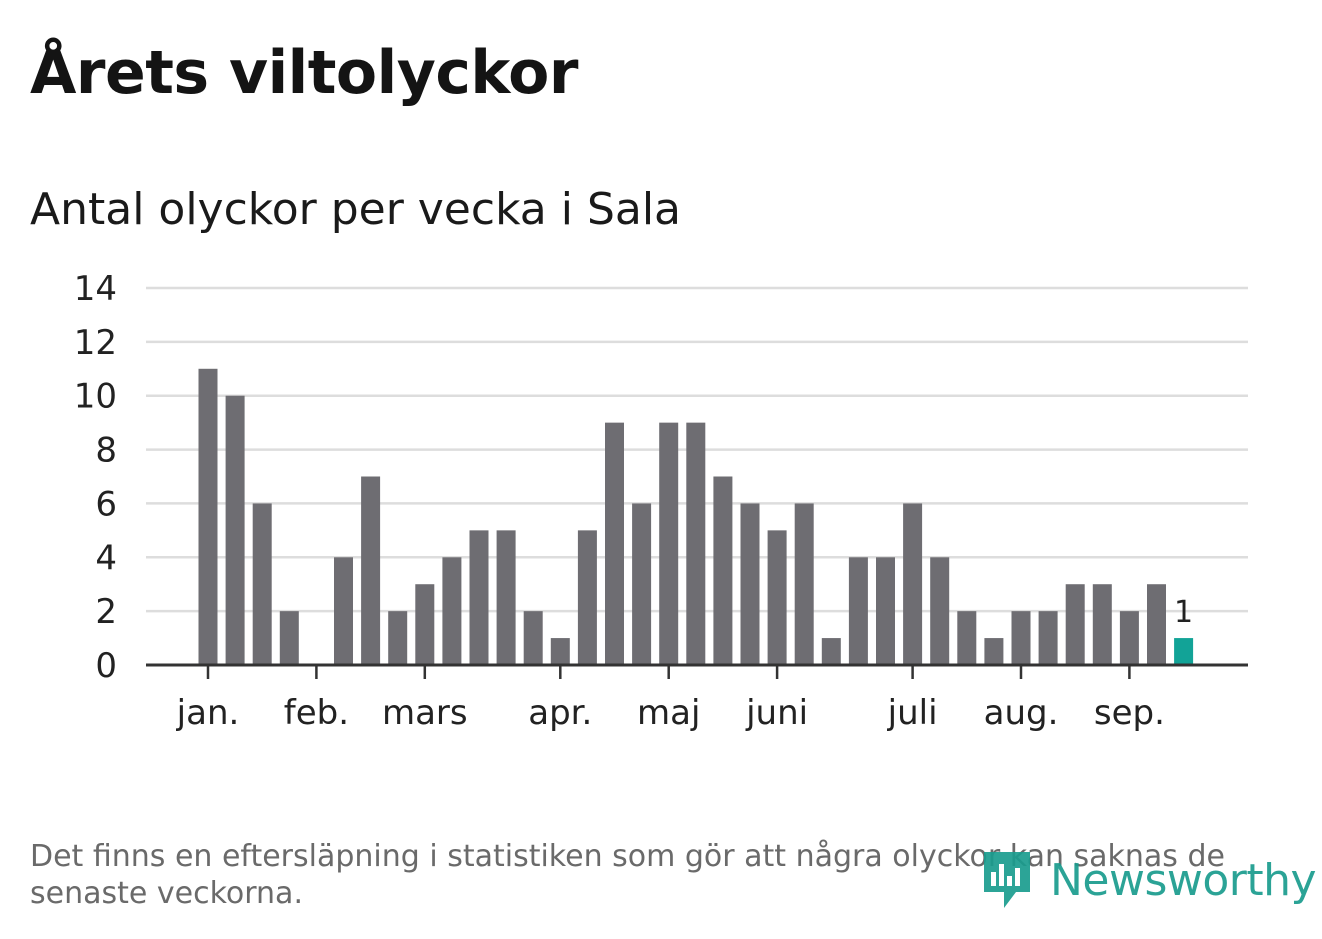 This screenshot has width=1322, height=939. What do you see at coordinates (95, 397) in the screenshot?
I see `y-tick-label: 10` at bounding box center [95, 397].